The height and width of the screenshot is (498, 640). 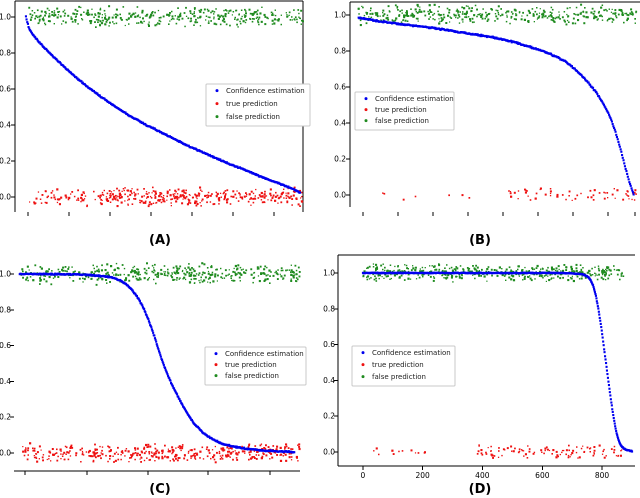 What do you see at coordinates (542, 475) in the screenshot?
I see `x-tick-label: 600` at bounding box center [542, 475].